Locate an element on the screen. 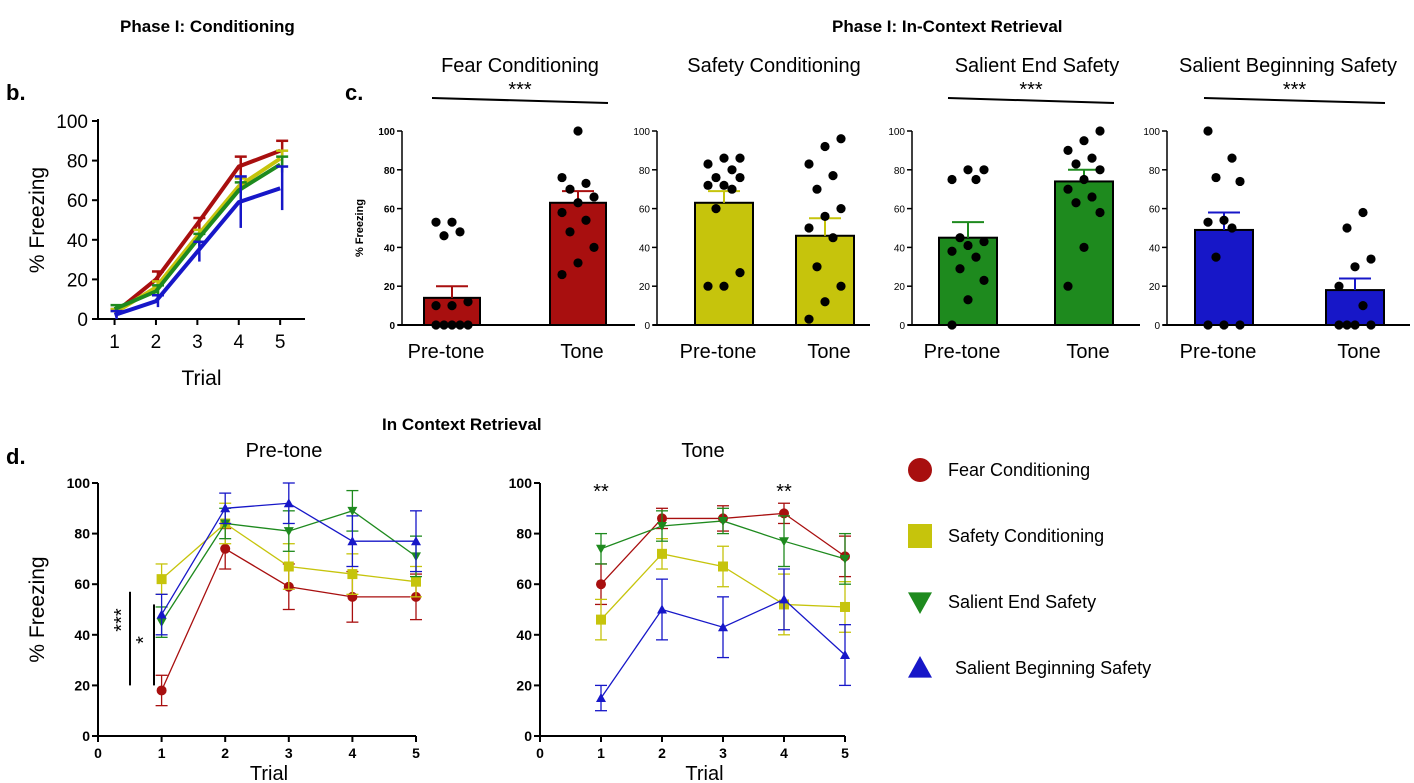  c4-y-tick-label: 0 is located at coordinates (1157, 326).